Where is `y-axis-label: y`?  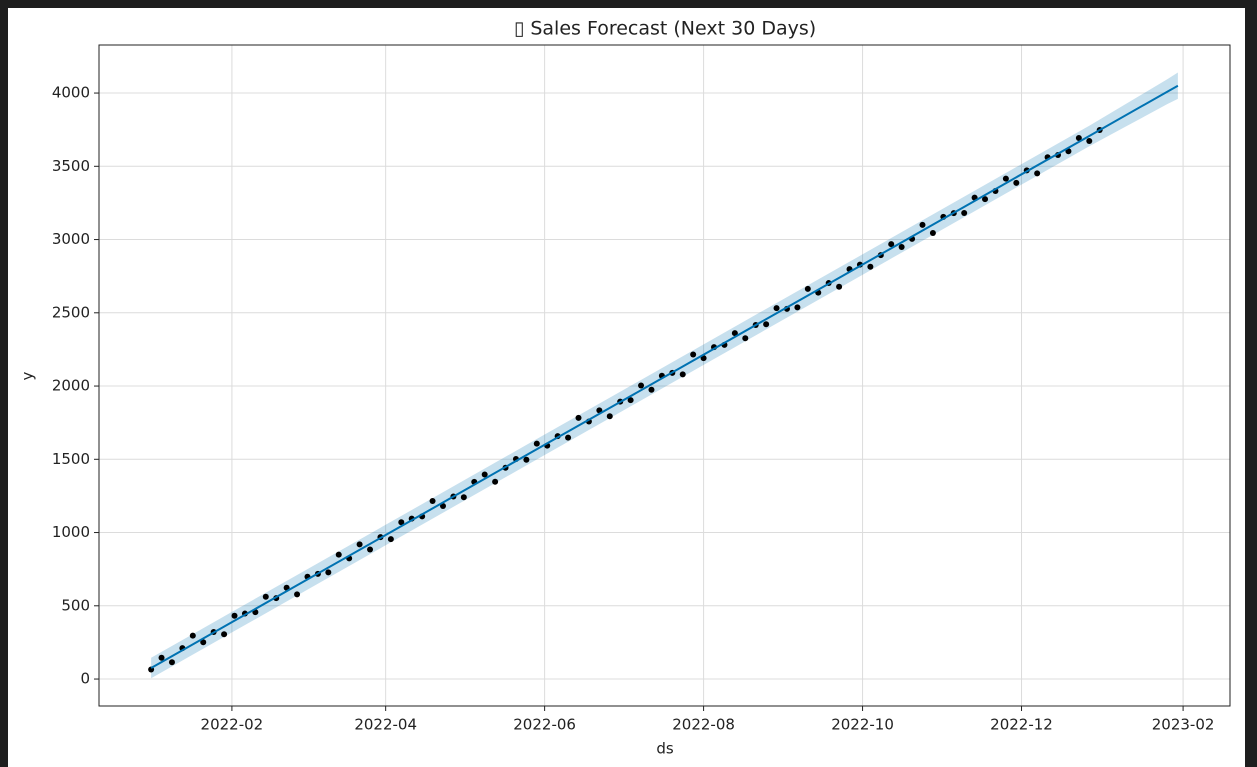 y-axis-label: y is located at coordinates (28, 375).